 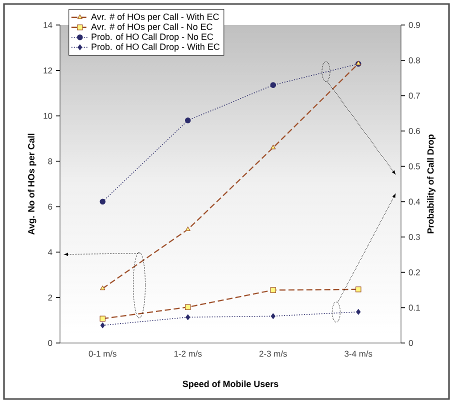 What do you see at coordinates (50, 297) in the screenshot?
I see `y-tick-label: 2` at bounding box center [50, 297].